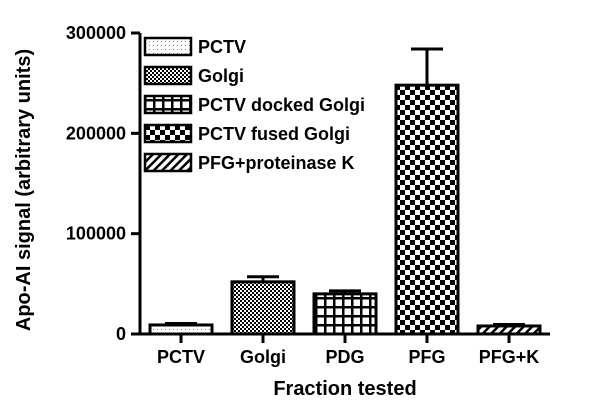 This screenshot has height=408, width=600. Describe the element at coordinates (344, 389) in the screenshot. I see `x-axis-title: Fraction tested` at that location.